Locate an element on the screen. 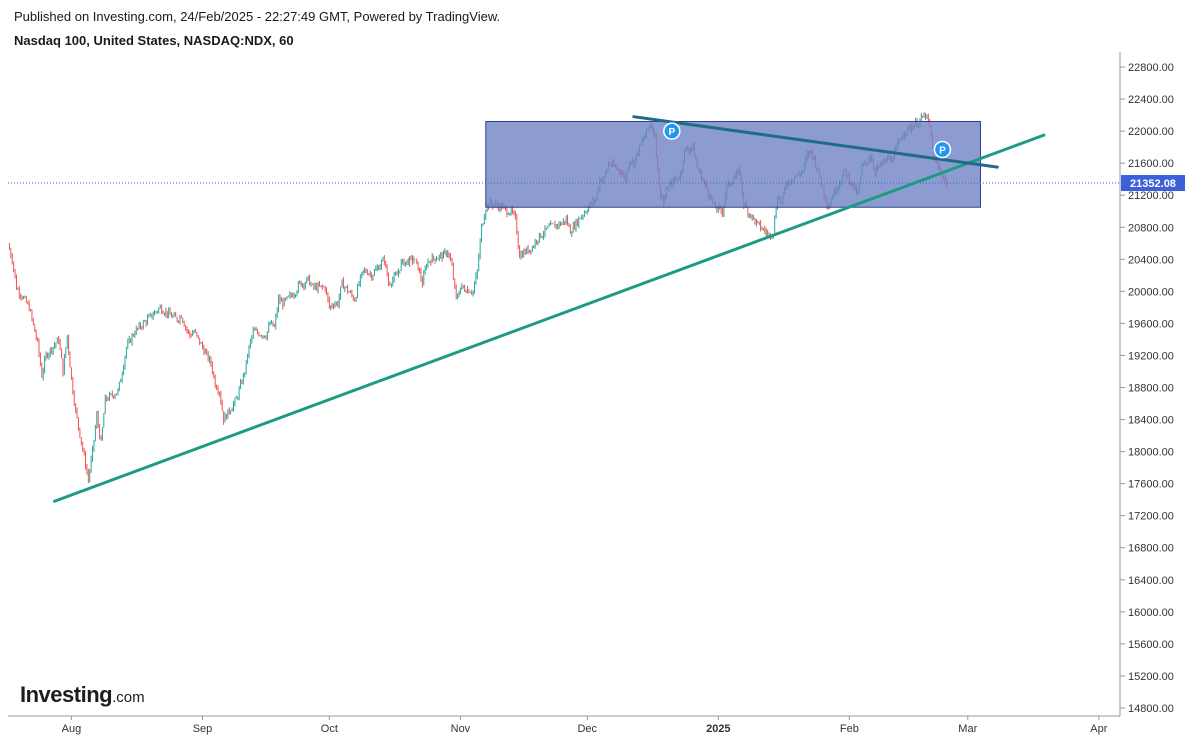 This screenshot has height=742, width=1189. y-tick-label: 20800.00 is located at coordinates (1151, 228).